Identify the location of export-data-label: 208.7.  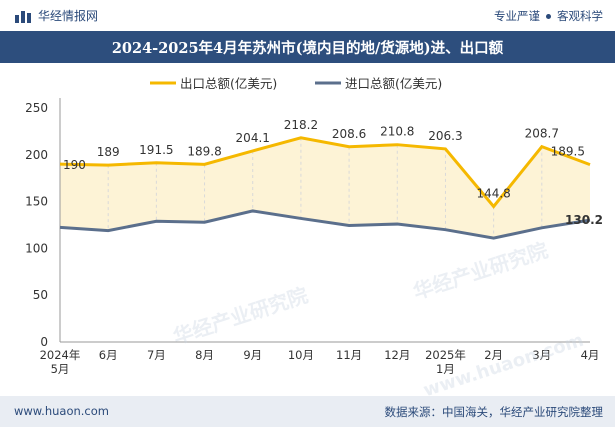
(542, 134).